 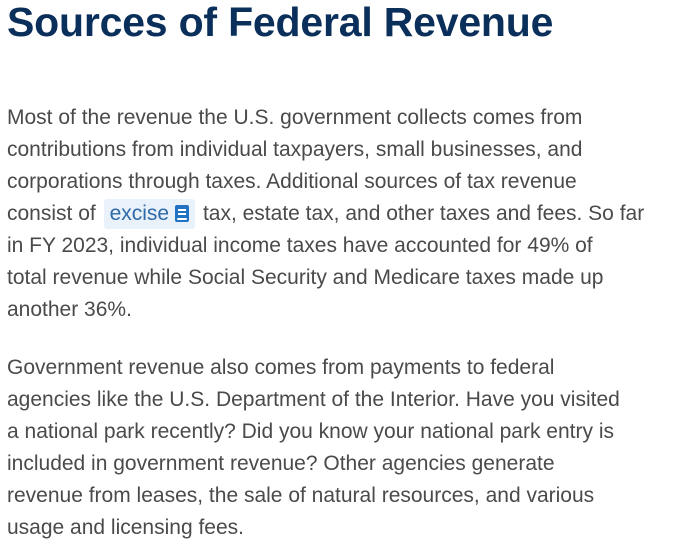 I want to click on paragraph-line: usage and licensing fees., so click(x=125, y=527).